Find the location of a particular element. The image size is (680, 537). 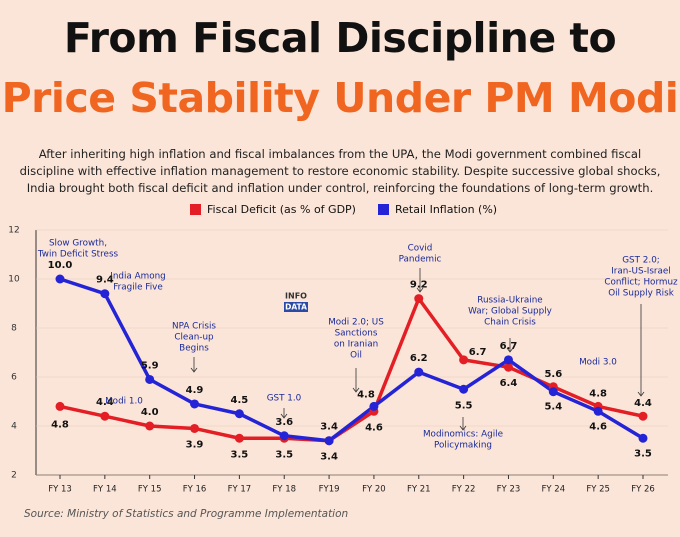

legend-swatch is located at coordinates (383, 209).